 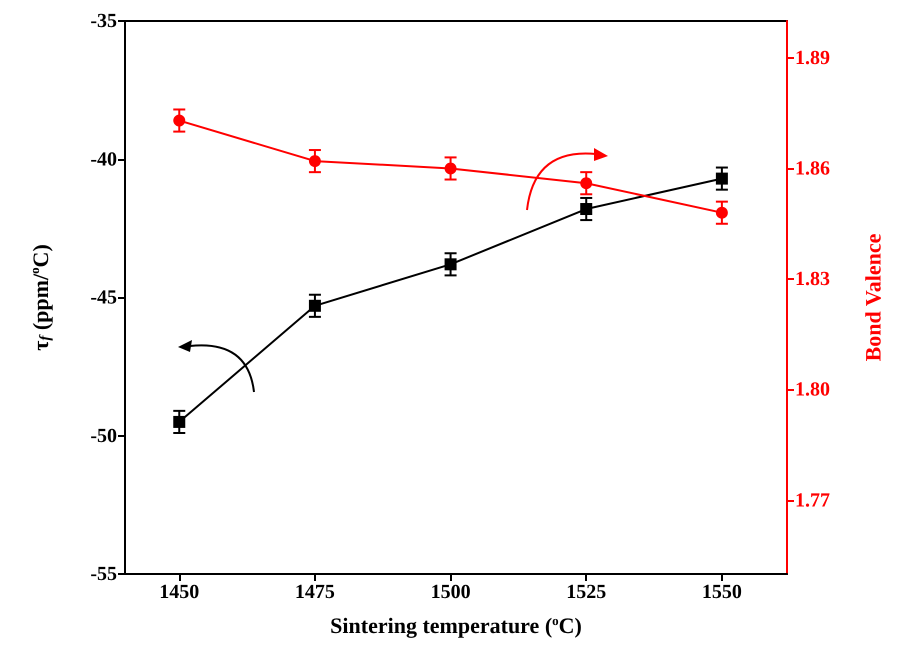 What do you see at coordinates (179, 592) in the screenshot?
I see `x-tick-label: 1450` at bounding box center [179, 592].